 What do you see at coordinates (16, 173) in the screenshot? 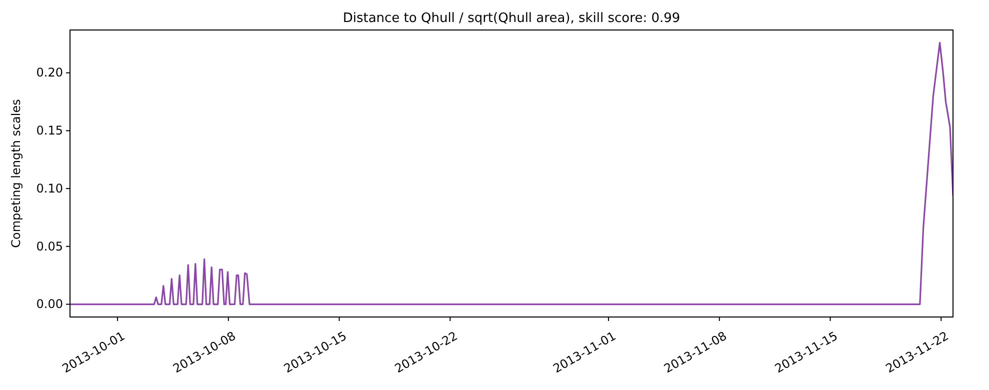
I see `y-axis-title: Competing length scales` at bounding box center [16, 173].